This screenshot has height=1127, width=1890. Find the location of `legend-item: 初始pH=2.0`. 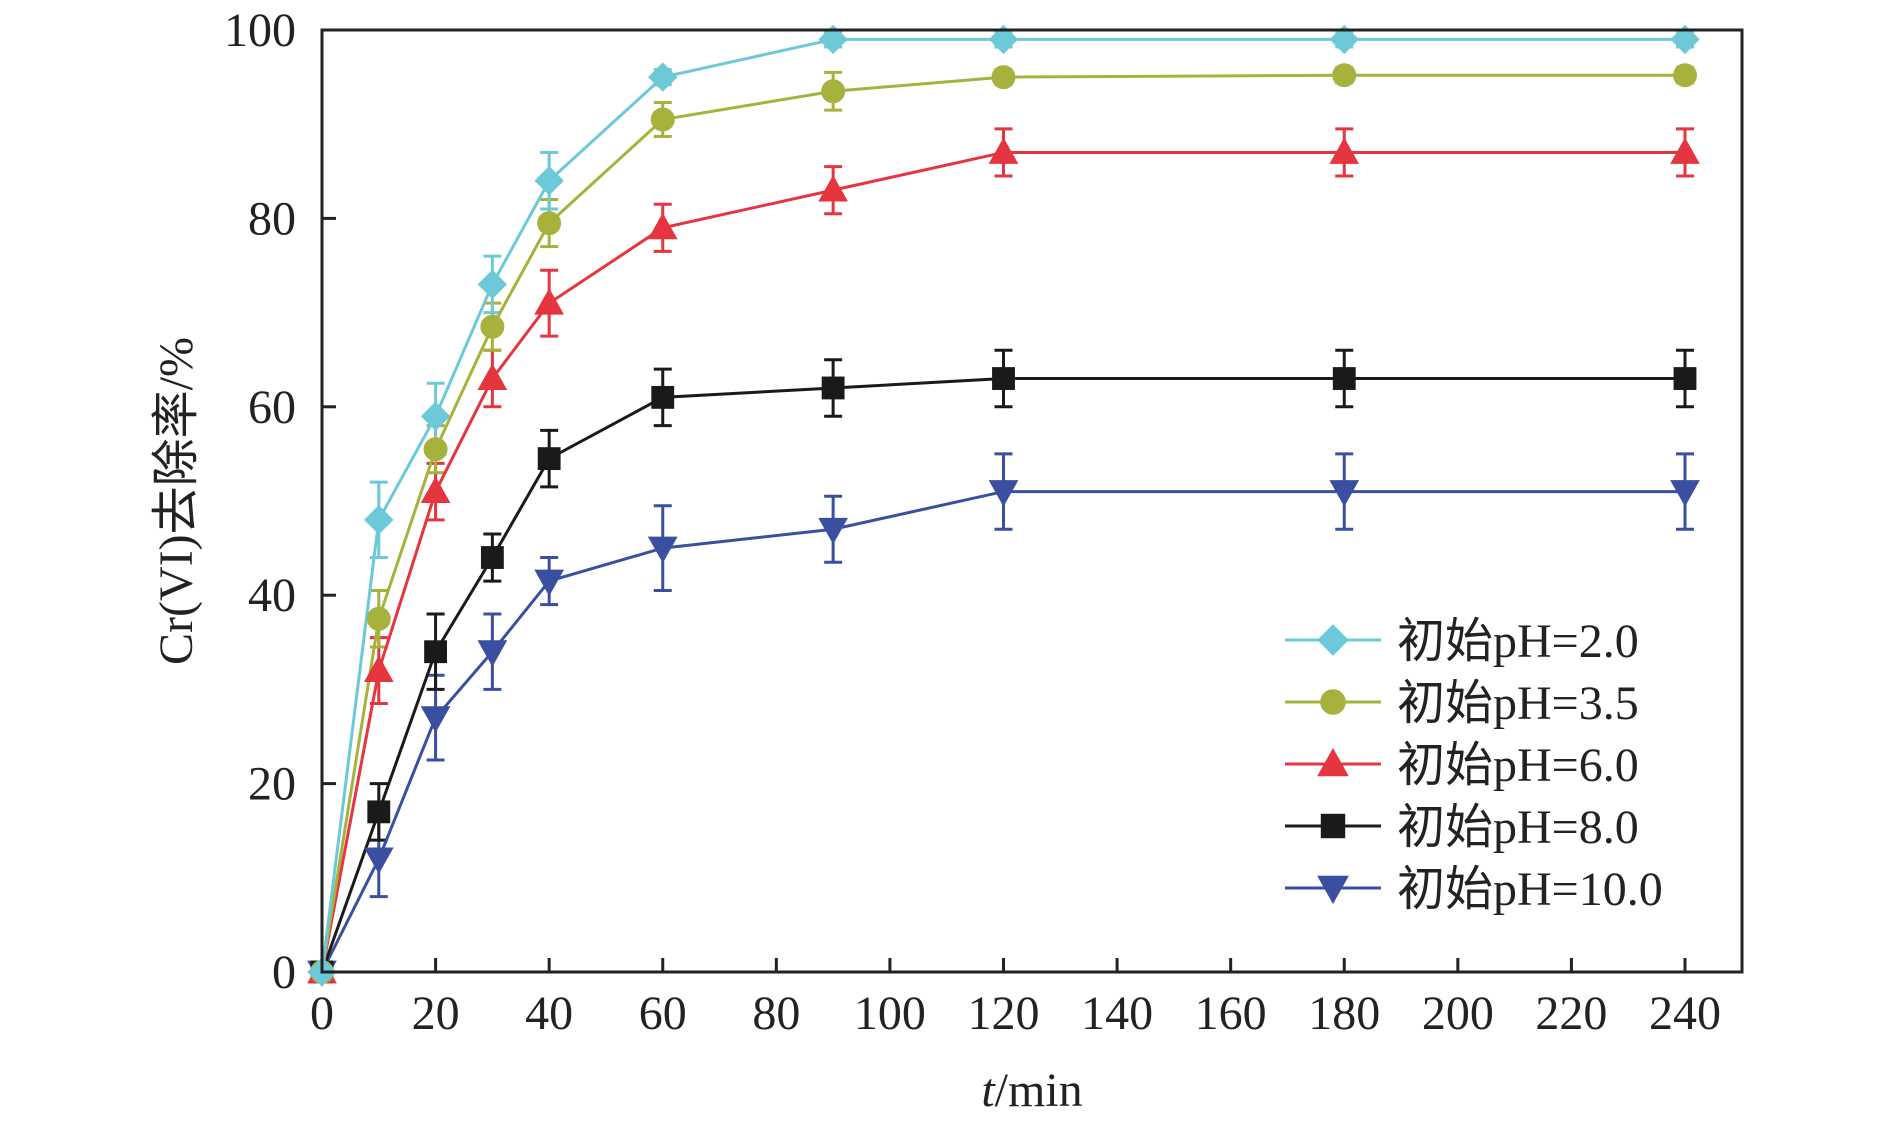

legend-item: 初始pH=2.0 is located at coordinates (1462, 641).